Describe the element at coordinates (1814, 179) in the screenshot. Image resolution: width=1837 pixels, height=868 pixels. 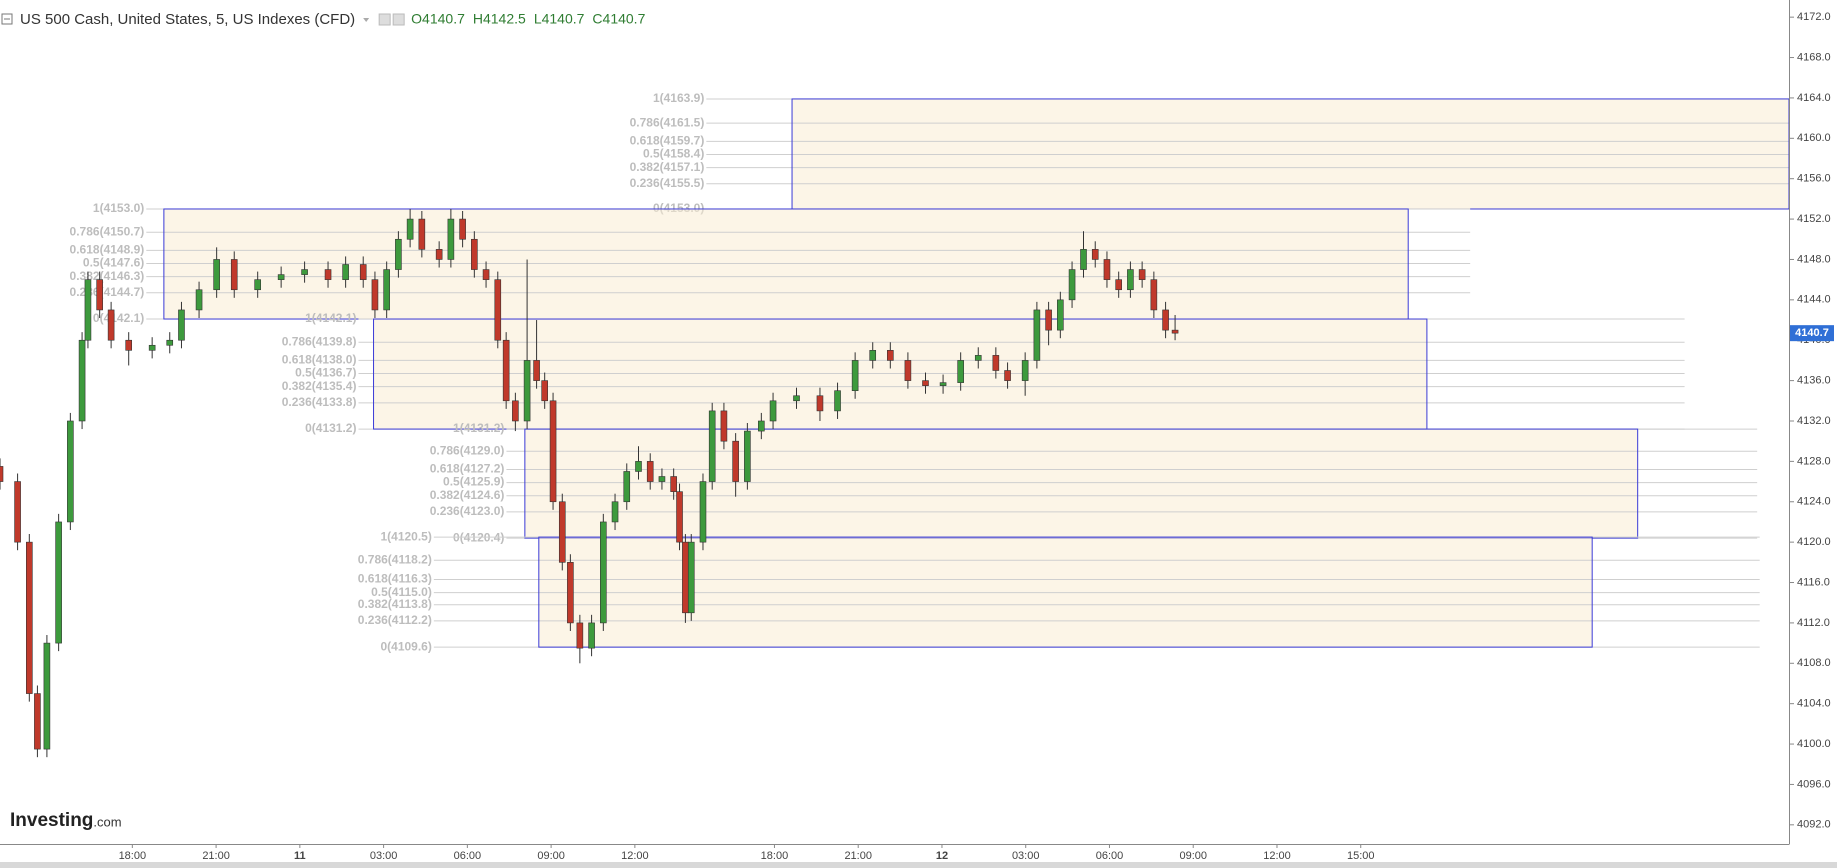
I see `y-tick-label: 4156.0` at that location.